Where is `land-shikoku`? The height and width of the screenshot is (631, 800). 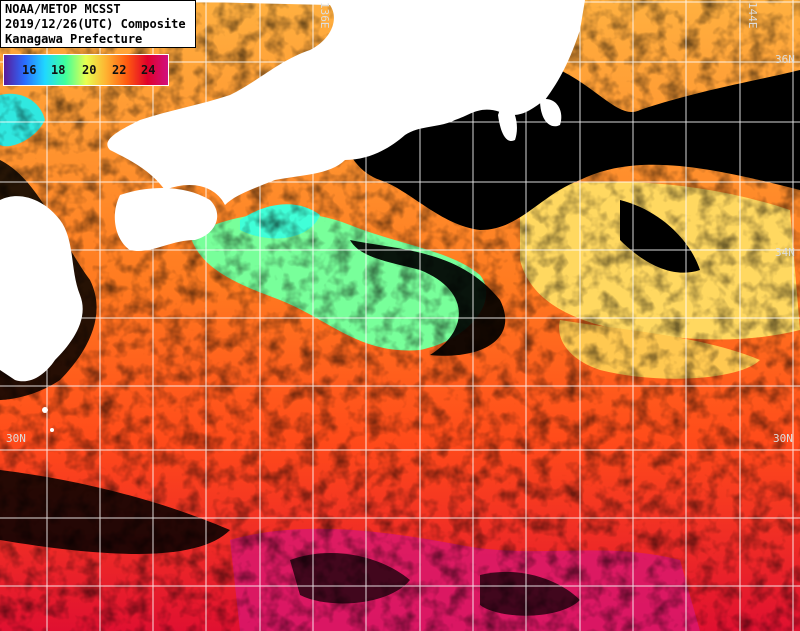
land-shikoku is located at coordinates (166, 220).